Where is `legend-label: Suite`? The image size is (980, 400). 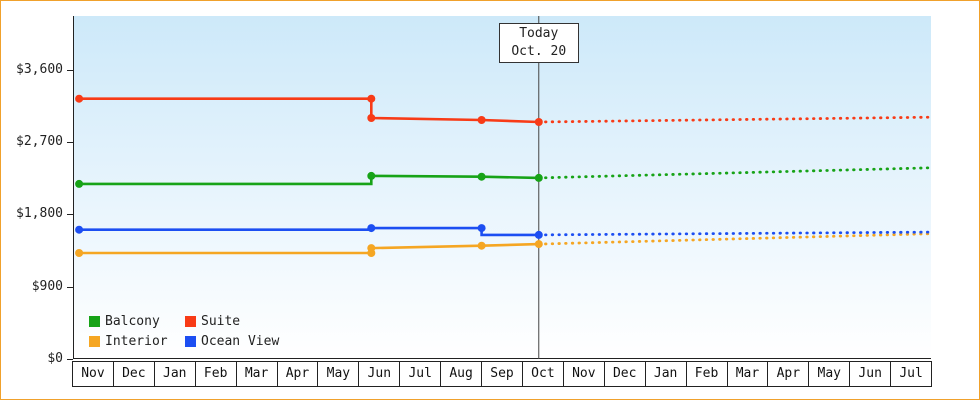
legend-label: Suite is located at coordinates (221, 321).